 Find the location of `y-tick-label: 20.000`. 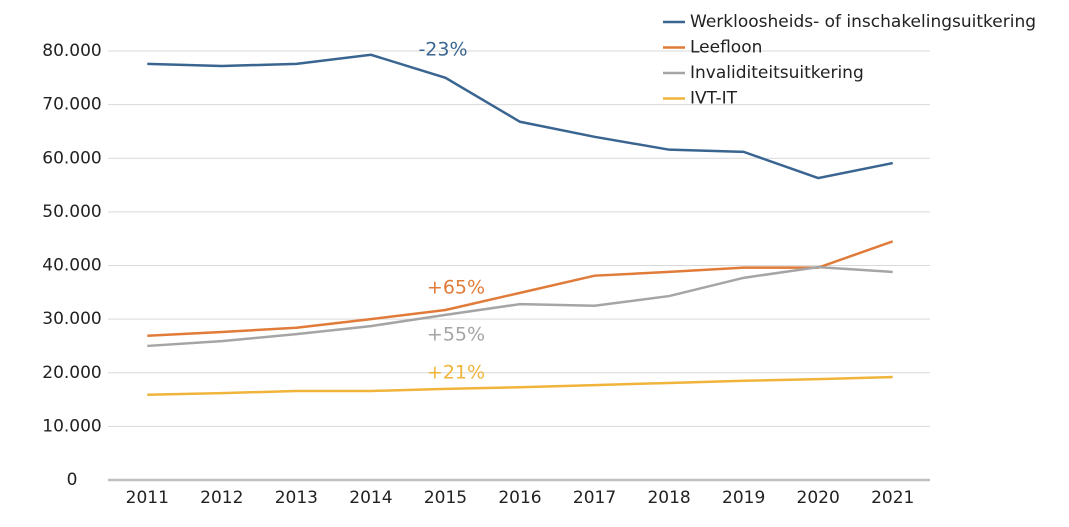

y-tick-label: 20.000 is located at coordinates (71, 373).